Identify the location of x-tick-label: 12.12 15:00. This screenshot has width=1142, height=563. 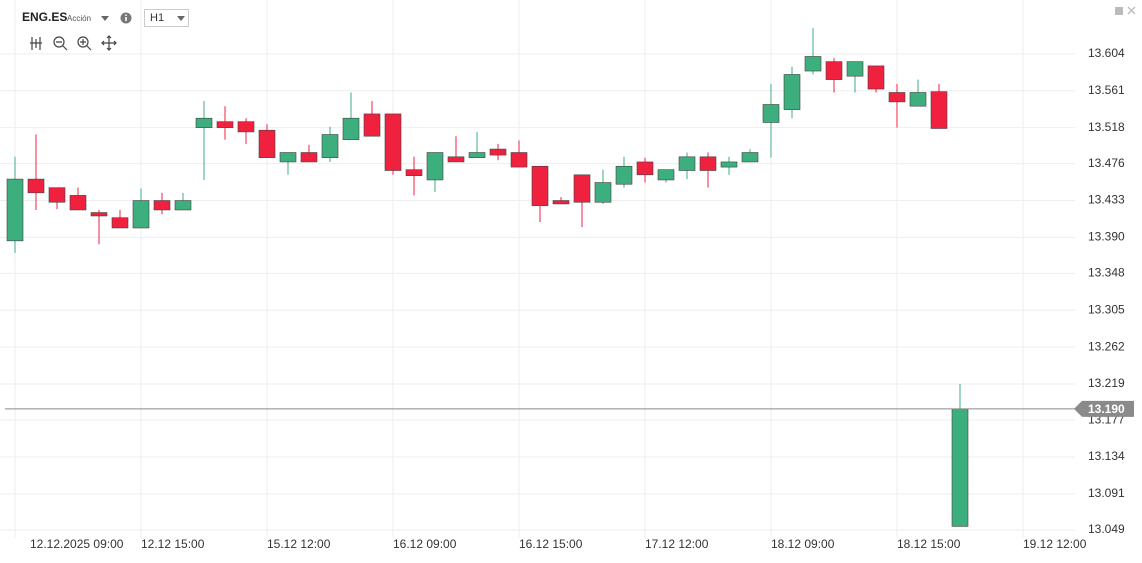
(173, 544).